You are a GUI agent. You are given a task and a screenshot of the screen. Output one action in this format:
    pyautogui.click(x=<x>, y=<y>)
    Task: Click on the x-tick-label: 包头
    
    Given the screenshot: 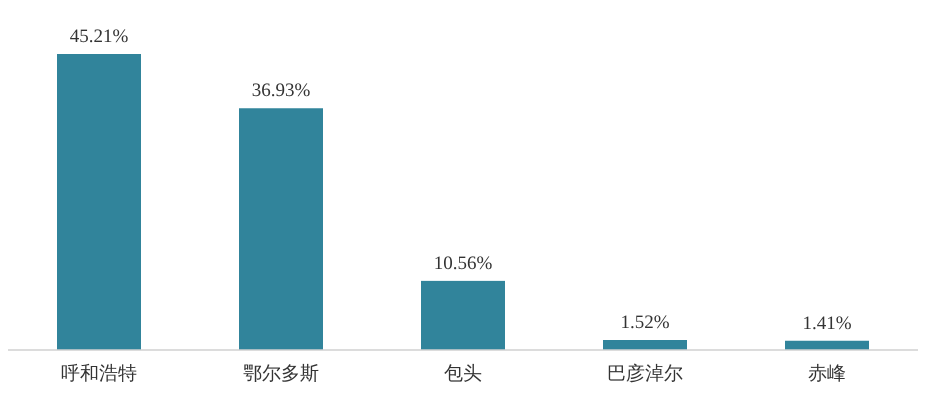 What is the action you would take?
    pyautogui.click(x=463, y=373)
    